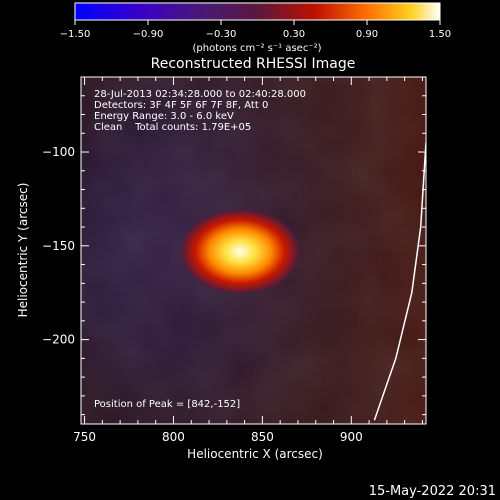  What do you see at coordinates (432, 491) in the screenshot?
I see `footer-timestamp: 15-May-2022 20:31` at bounding box center [432, 491].